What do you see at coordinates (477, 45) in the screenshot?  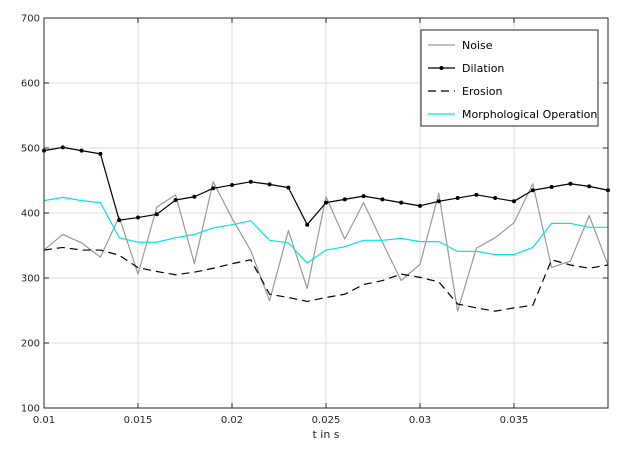 I see `legend-label-noise: Noise` at bounding box center [477, 45].